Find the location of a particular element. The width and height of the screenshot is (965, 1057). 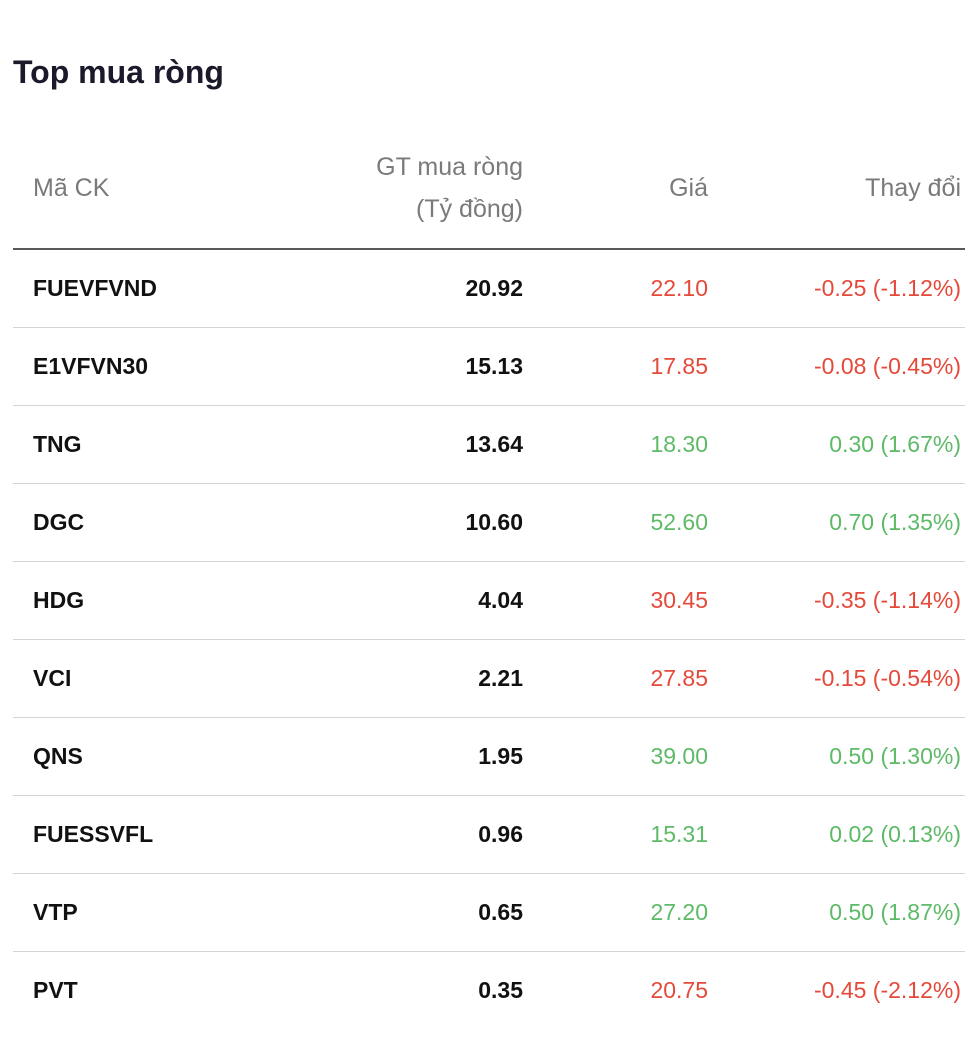

cell-change: -0.25 (-1.12%) is located at coordinates (846, 288).